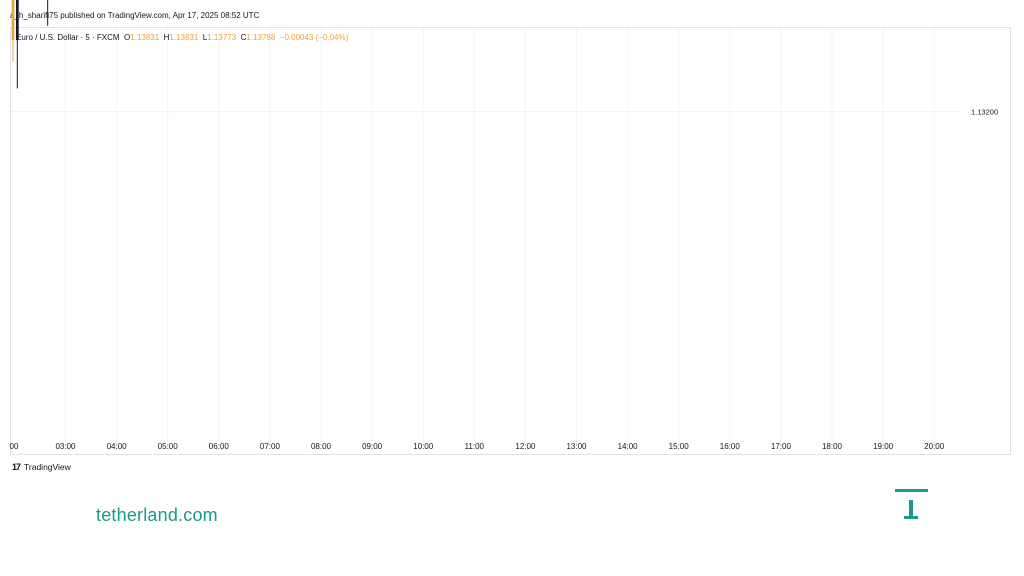  What do you see at coordinates (832, 446) in the screenshot?
I see `x-tick-label: 18:00` at bounding box center [832, 446].